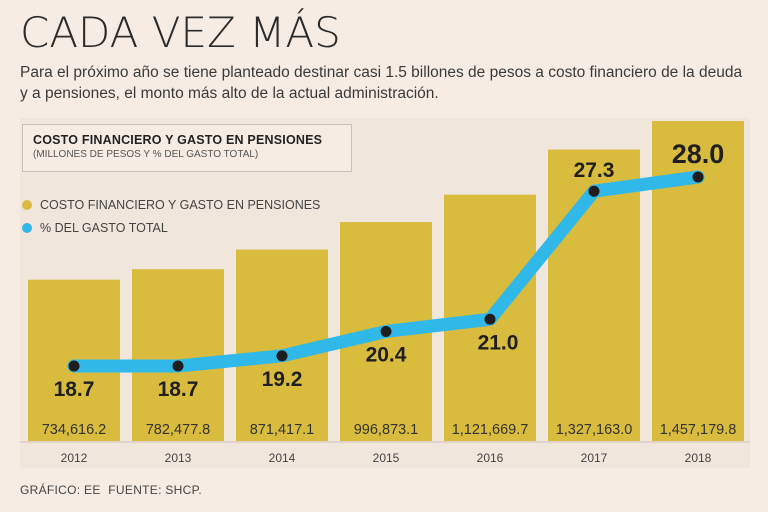  Describe the element at coordinates (74, 458) in the screenshot. I see `x-tick-label: 2012` at that location.